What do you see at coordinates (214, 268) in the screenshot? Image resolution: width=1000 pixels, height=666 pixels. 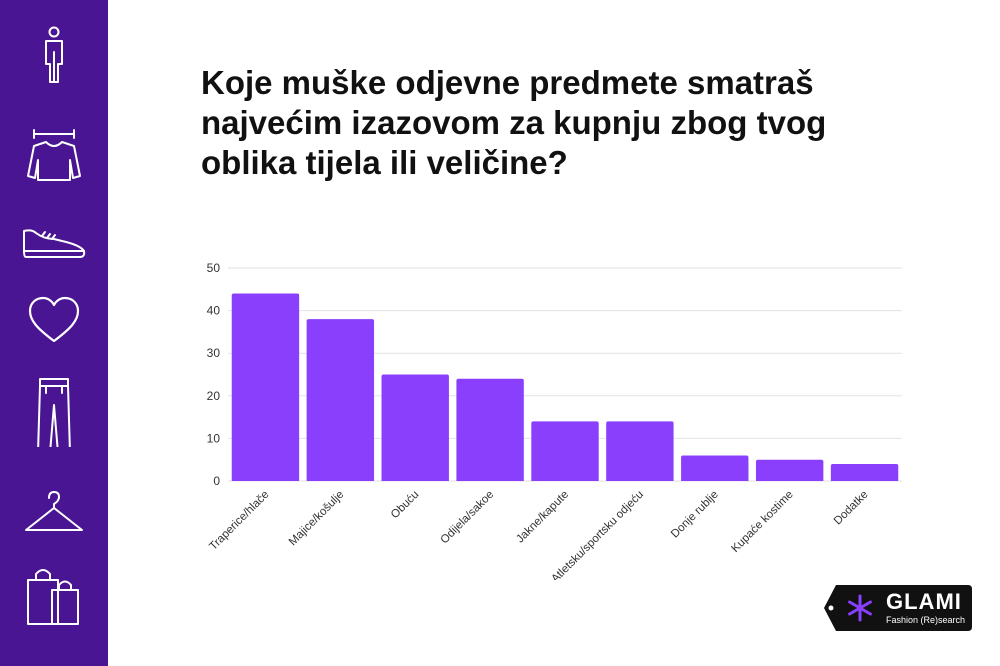 I see `y-tick-label: 50` at bounding box center [214, 268].